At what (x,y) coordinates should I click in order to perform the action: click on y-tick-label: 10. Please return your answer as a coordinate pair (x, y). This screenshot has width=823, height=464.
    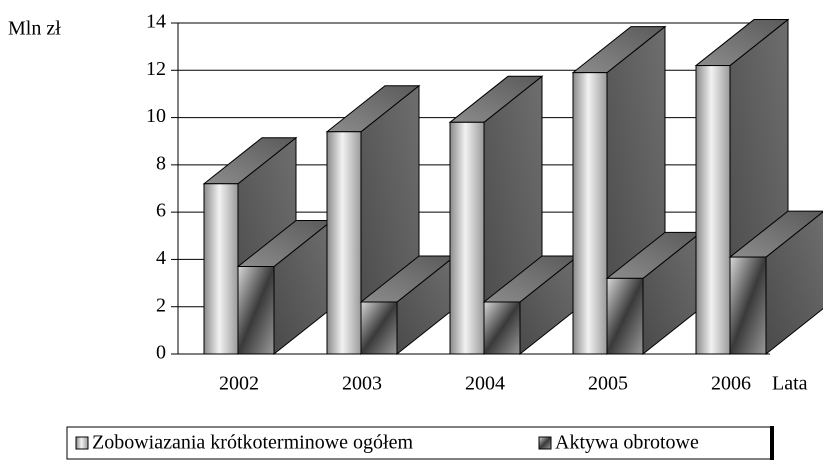
    Looking at the image, I should click on (156, 116).